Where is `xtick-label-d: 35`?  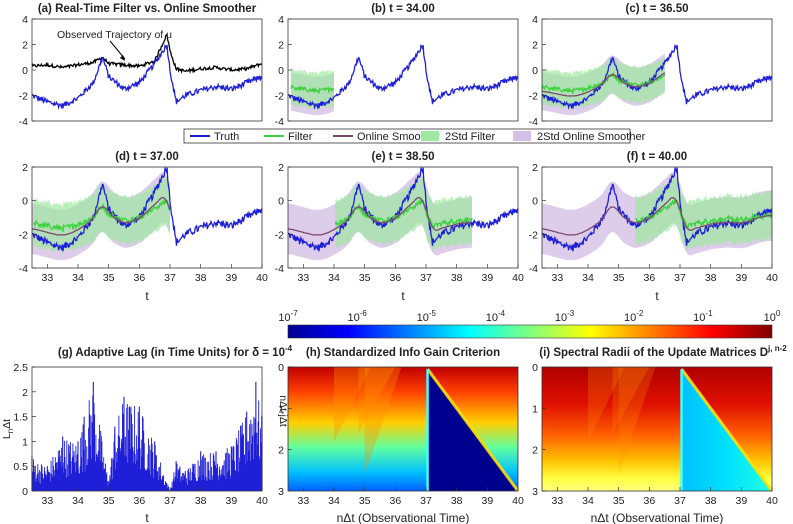
xtick-label-d: 35 is located at coordinates (109, 278).